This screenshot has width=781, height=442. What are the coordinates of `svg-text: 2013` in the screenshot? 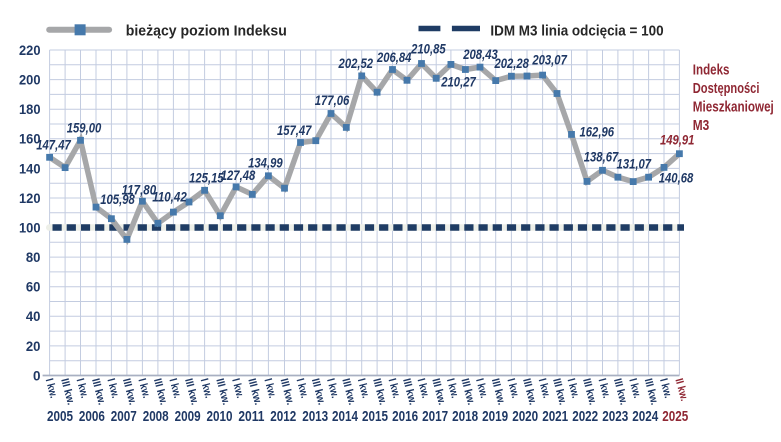 It's located at (315, 417).